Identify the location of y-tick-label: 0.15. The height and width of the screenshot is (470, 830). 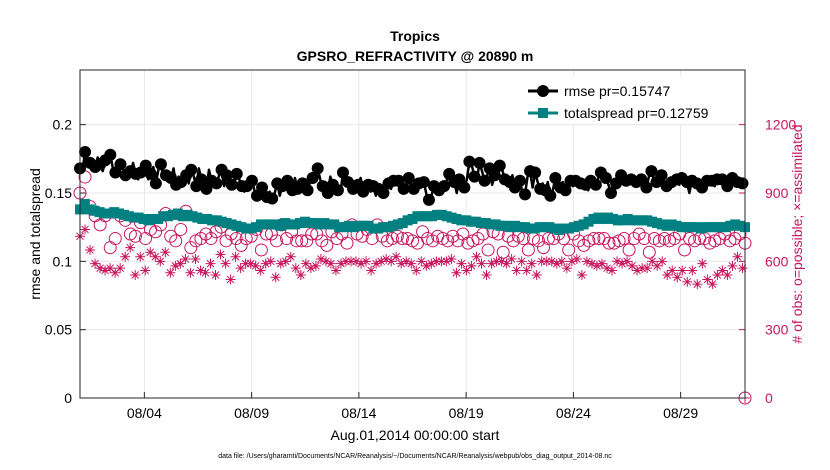
(58, 193).